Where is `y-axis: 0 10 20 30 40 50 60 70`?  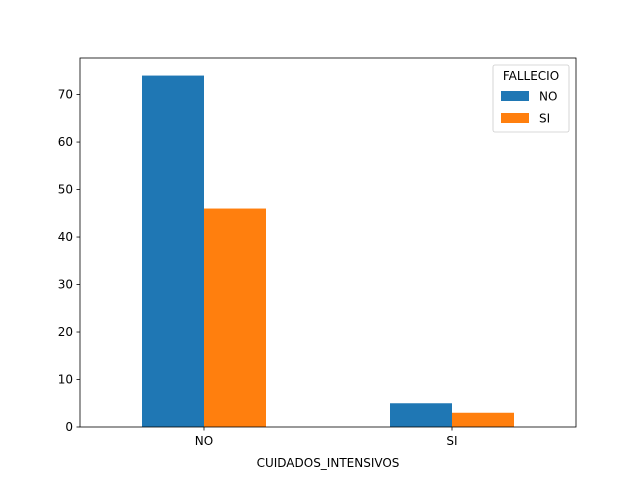 y-axis: 0 10 20 30 40 50 60 70 is located at coordinates (69, 261).